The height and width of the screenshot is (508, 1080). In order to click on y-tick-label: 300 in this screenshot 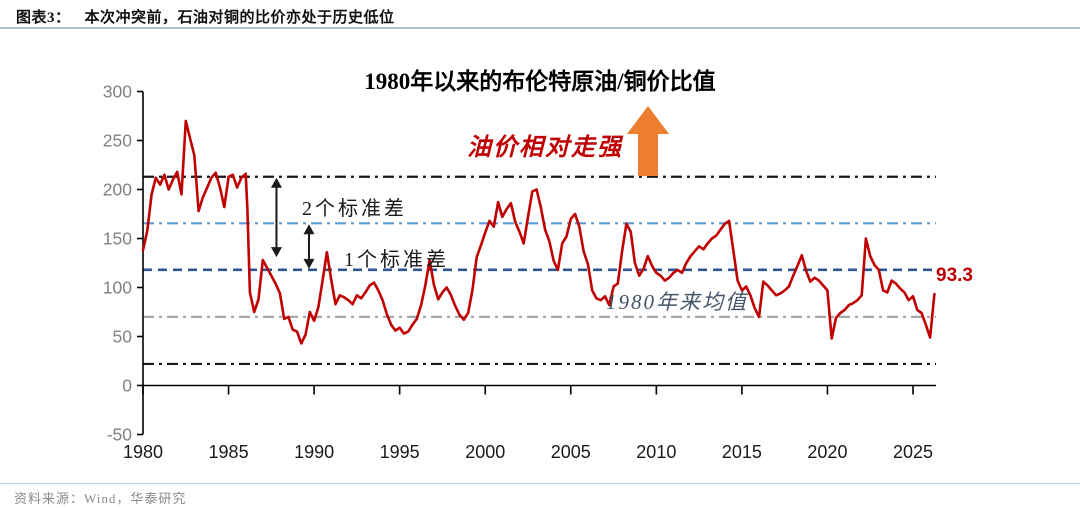, I will do `click(117, 92)`.